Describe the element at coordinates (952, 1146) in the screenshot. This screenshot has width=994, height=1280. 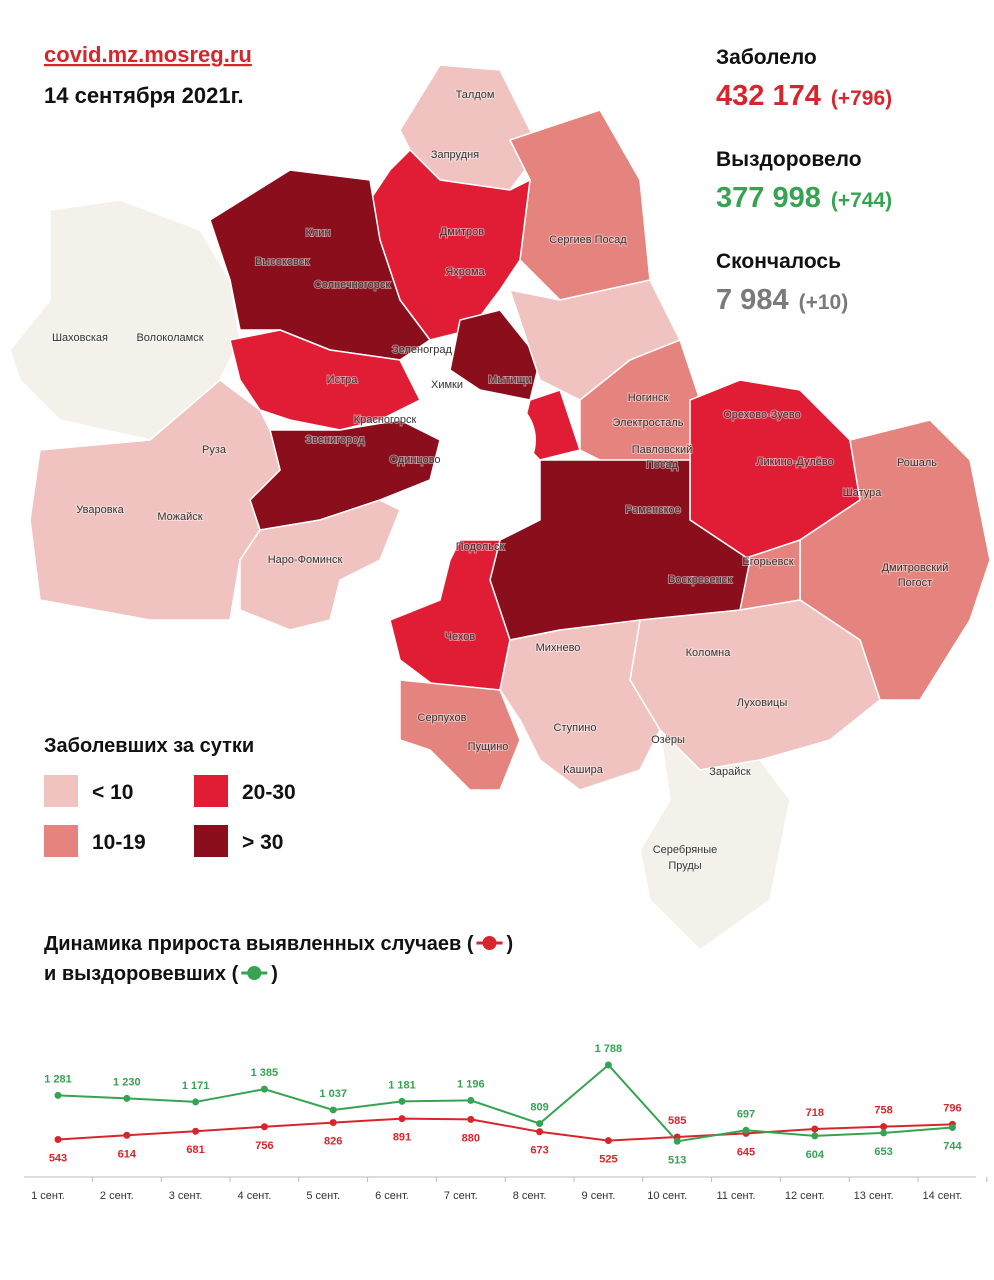
I see `data-label: 744` at that location.